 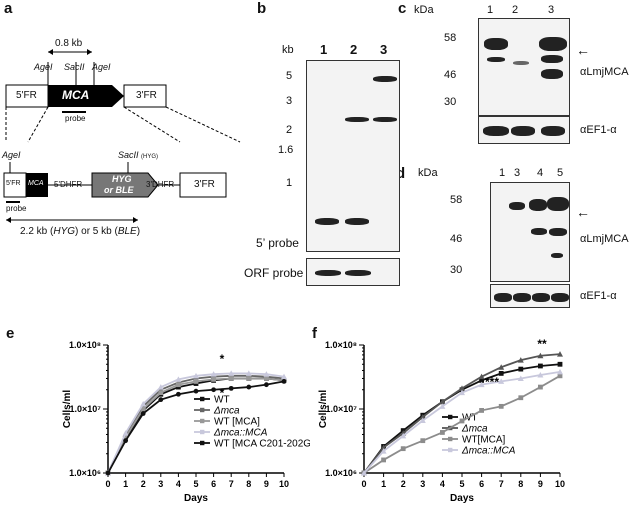 I want to click on lane-3-d: 3, so click(x=517, y=173).